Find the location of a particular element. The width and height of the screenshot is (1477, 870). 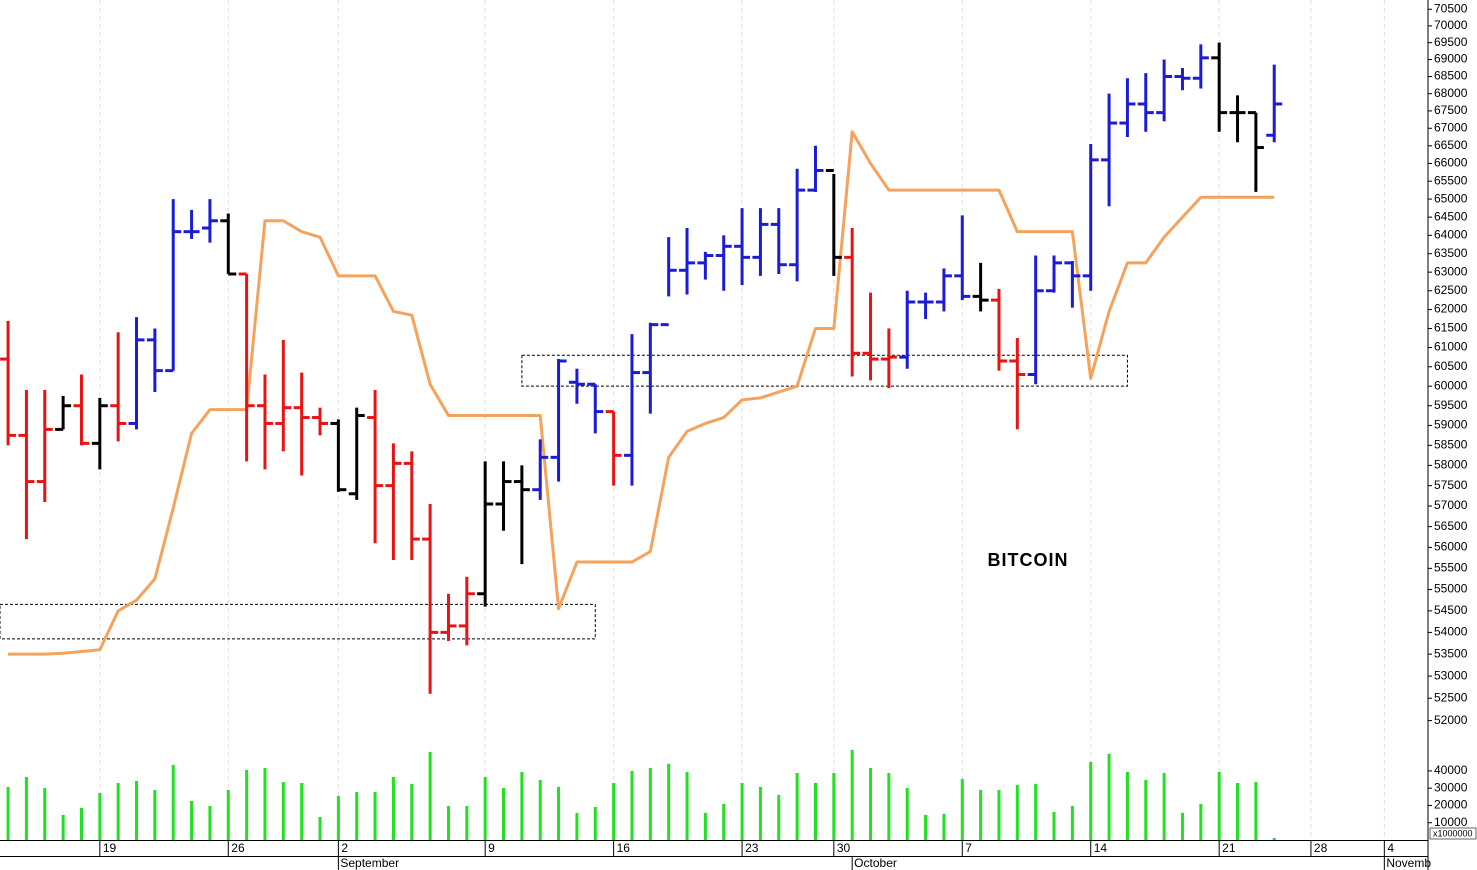

month-label: Novemb is located at coordinates (1408, 863).